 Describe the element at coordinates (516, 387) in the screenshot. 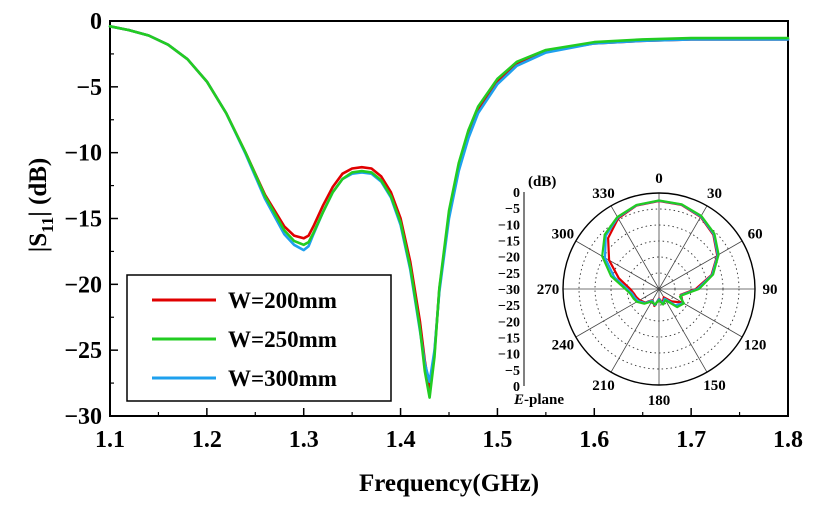

I see `polar-ring-label-lower: 0` at that location.